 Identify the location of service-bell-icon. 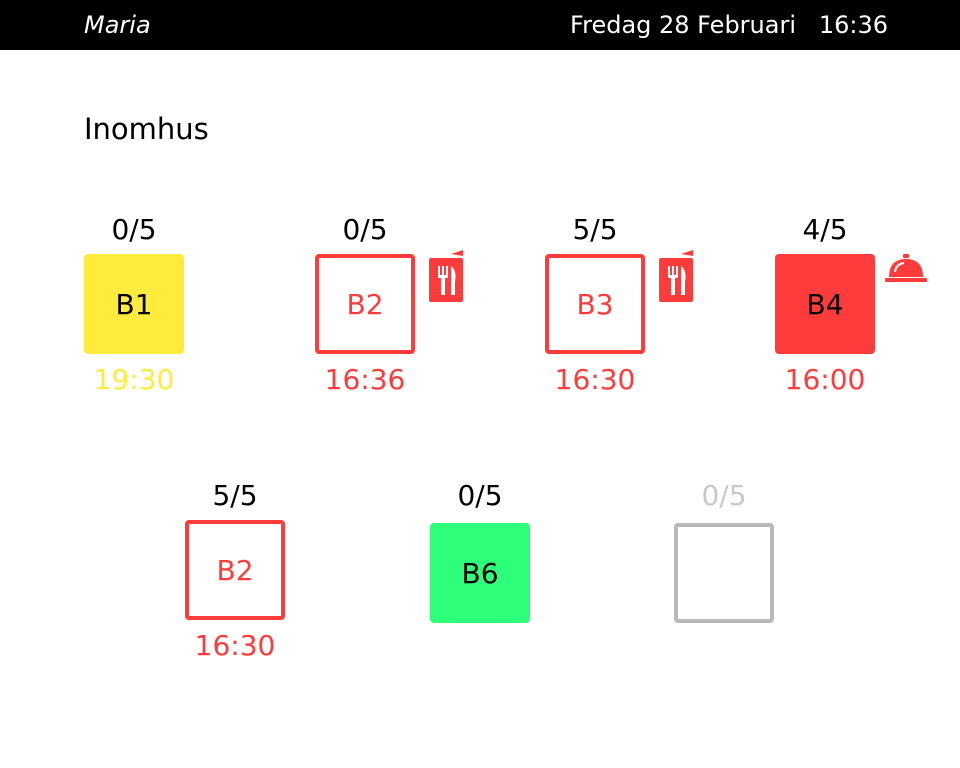
(906, 268).